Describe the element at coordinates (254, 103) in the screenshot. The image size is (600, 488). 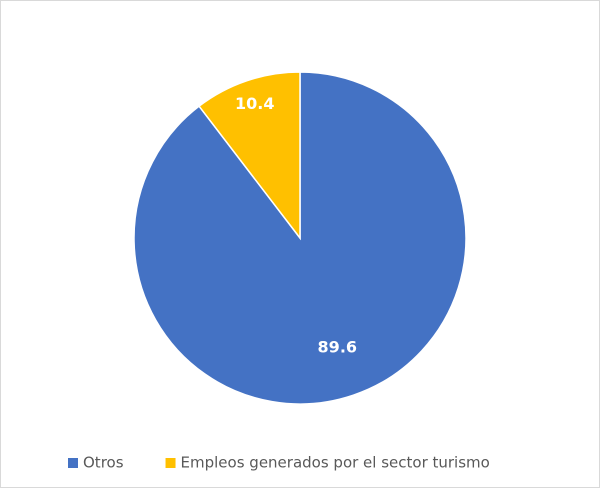
I see `data-label: 10.4` at that location.